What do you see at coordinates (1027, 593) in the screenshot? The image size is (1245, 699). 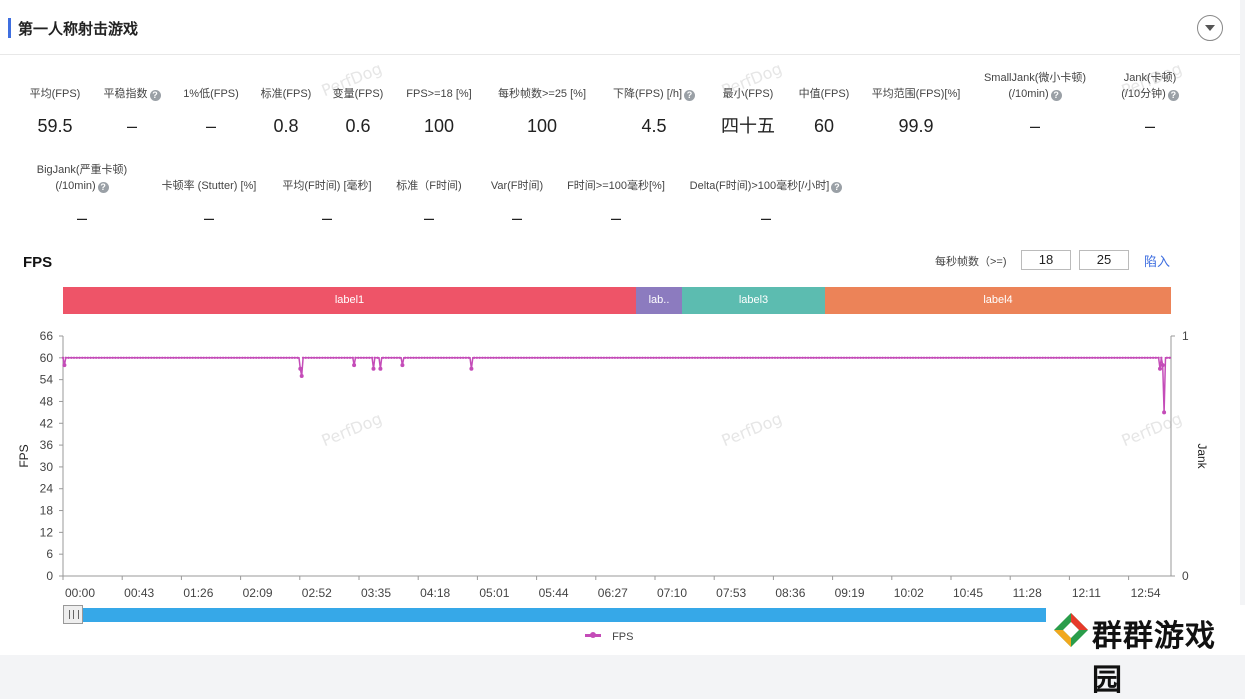 I see `x-tick-label: 11:28` at bounding box center [1027, 593].